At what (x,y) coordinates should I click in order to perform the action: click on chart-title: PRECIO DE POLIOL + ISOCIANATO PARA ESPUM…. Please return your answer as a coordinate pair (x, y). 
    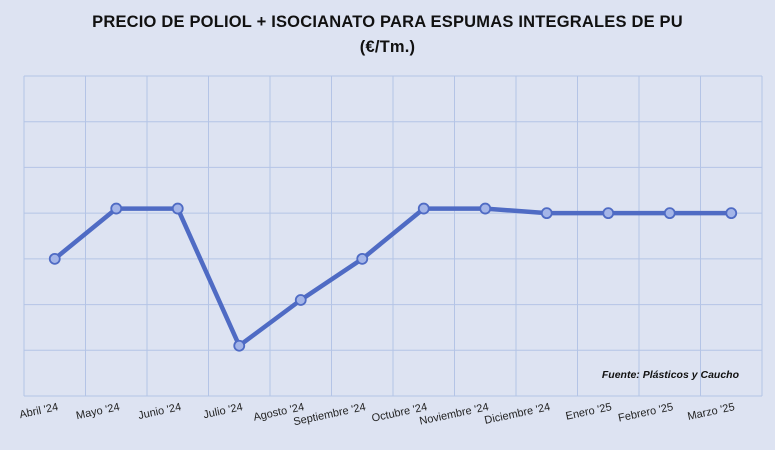
    Looking at the image, I should click on (387, 22).